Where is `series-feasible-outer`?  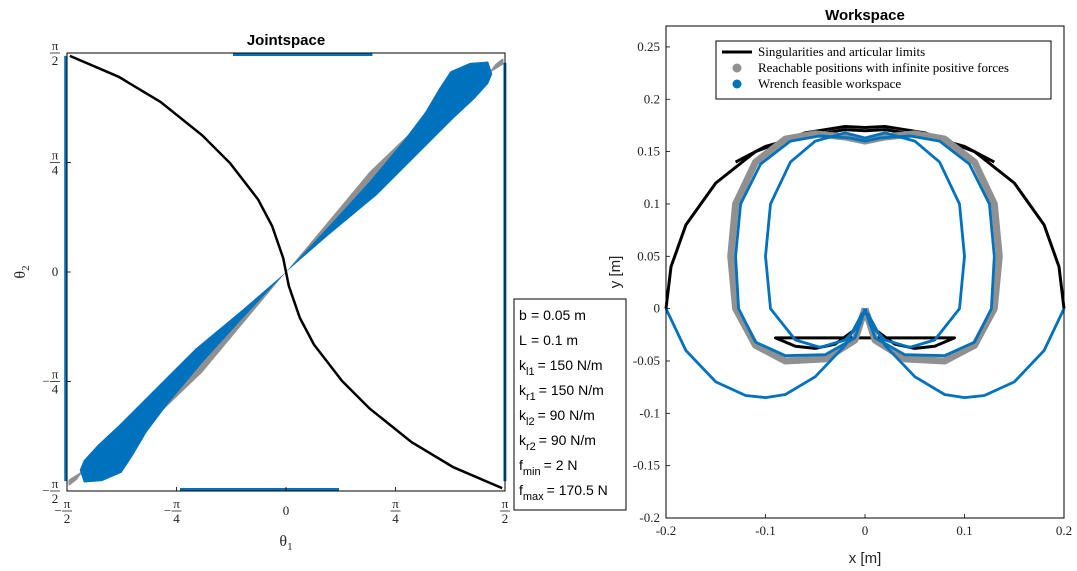 series-feasible-outer is located at coordinates (865, 246).